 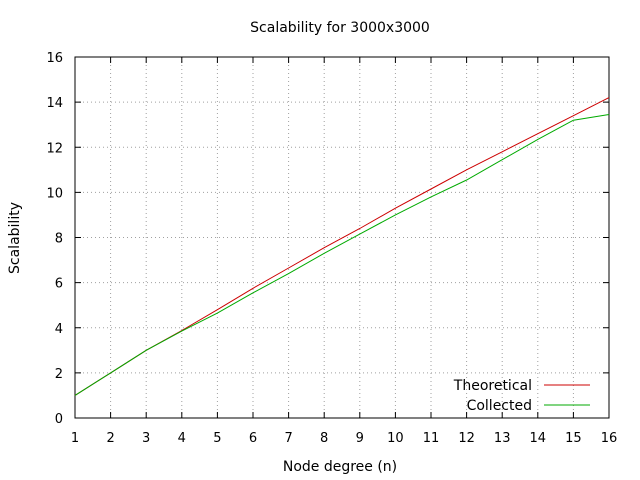 I want to click on legend-label-collected: Collected, so click(x=499, y=406).